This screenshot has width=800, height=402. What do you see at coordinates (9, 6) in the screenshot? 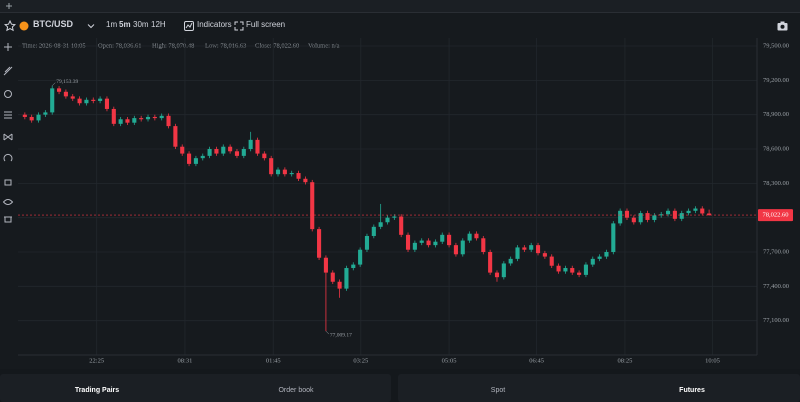
I see `add-icon` at bounding box center [9, 6].